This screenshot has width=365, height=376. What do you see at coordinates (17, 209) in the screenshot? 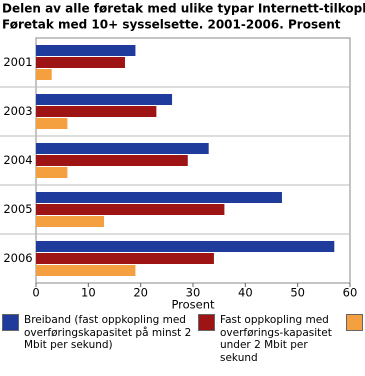
I see `y-tick-label: 2005` at bounding box center [17, 209].